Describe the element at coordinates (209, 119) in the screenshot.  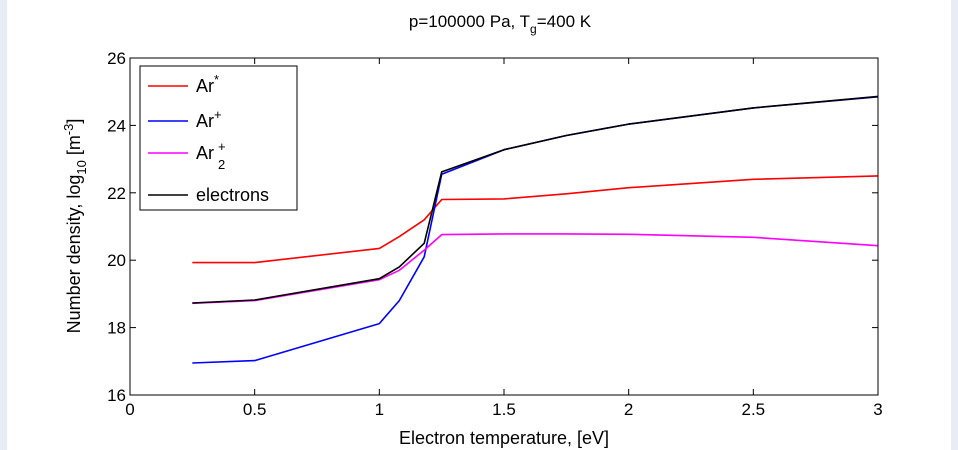
I see `legend-label: Ar+` at that location.